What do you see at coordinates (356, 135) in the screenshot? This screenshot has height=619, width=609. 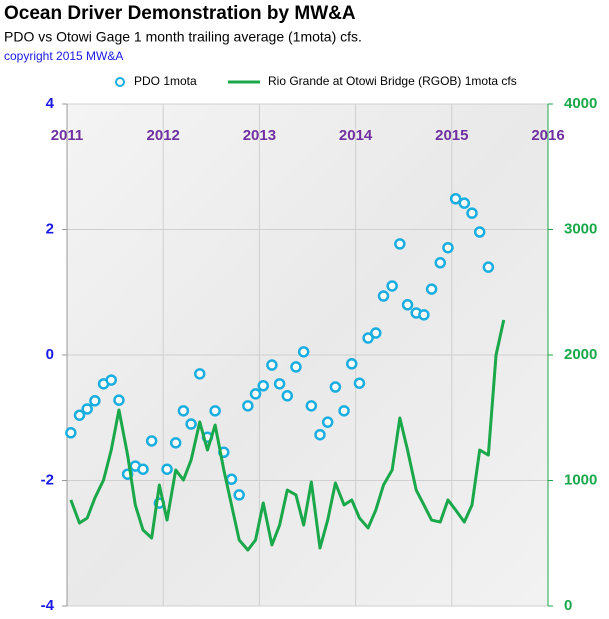 I see `x-tick-label: 2014` at bounding box center [356, 135].